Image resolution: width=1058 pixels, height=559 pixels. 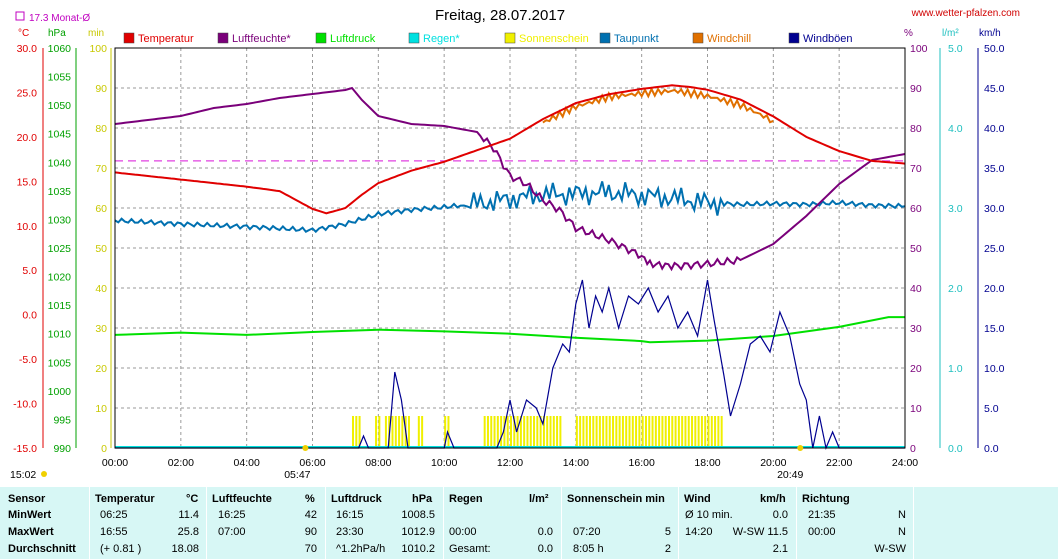 I want to click on stats-cell-temp-time: (+ 0.81 ), so click(x=121, y=549).